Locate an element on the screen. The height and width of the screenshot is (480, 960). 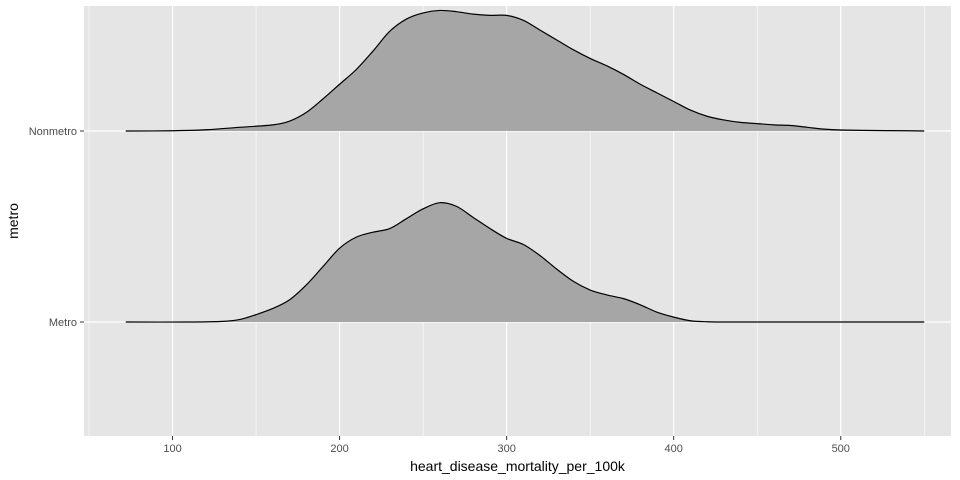
x-axis-title: heart_disease_mortality_per_100k is located at coordinates (518, 466).